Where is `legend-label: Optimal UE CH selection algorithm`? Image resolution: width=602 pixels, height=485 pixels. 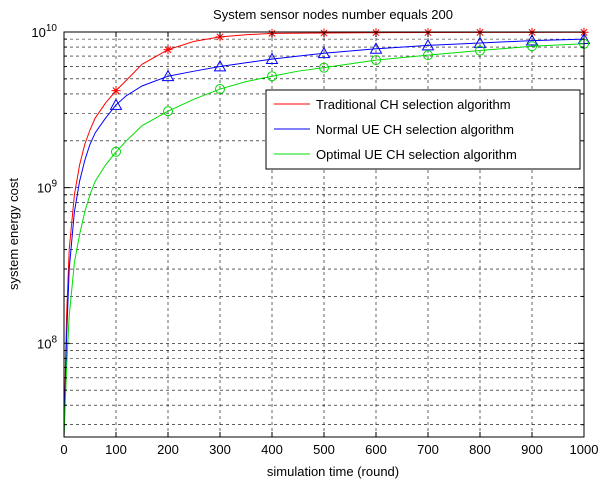
legend-label: Optimal UE CH selection algorithm is located at coordinates (416, 154).